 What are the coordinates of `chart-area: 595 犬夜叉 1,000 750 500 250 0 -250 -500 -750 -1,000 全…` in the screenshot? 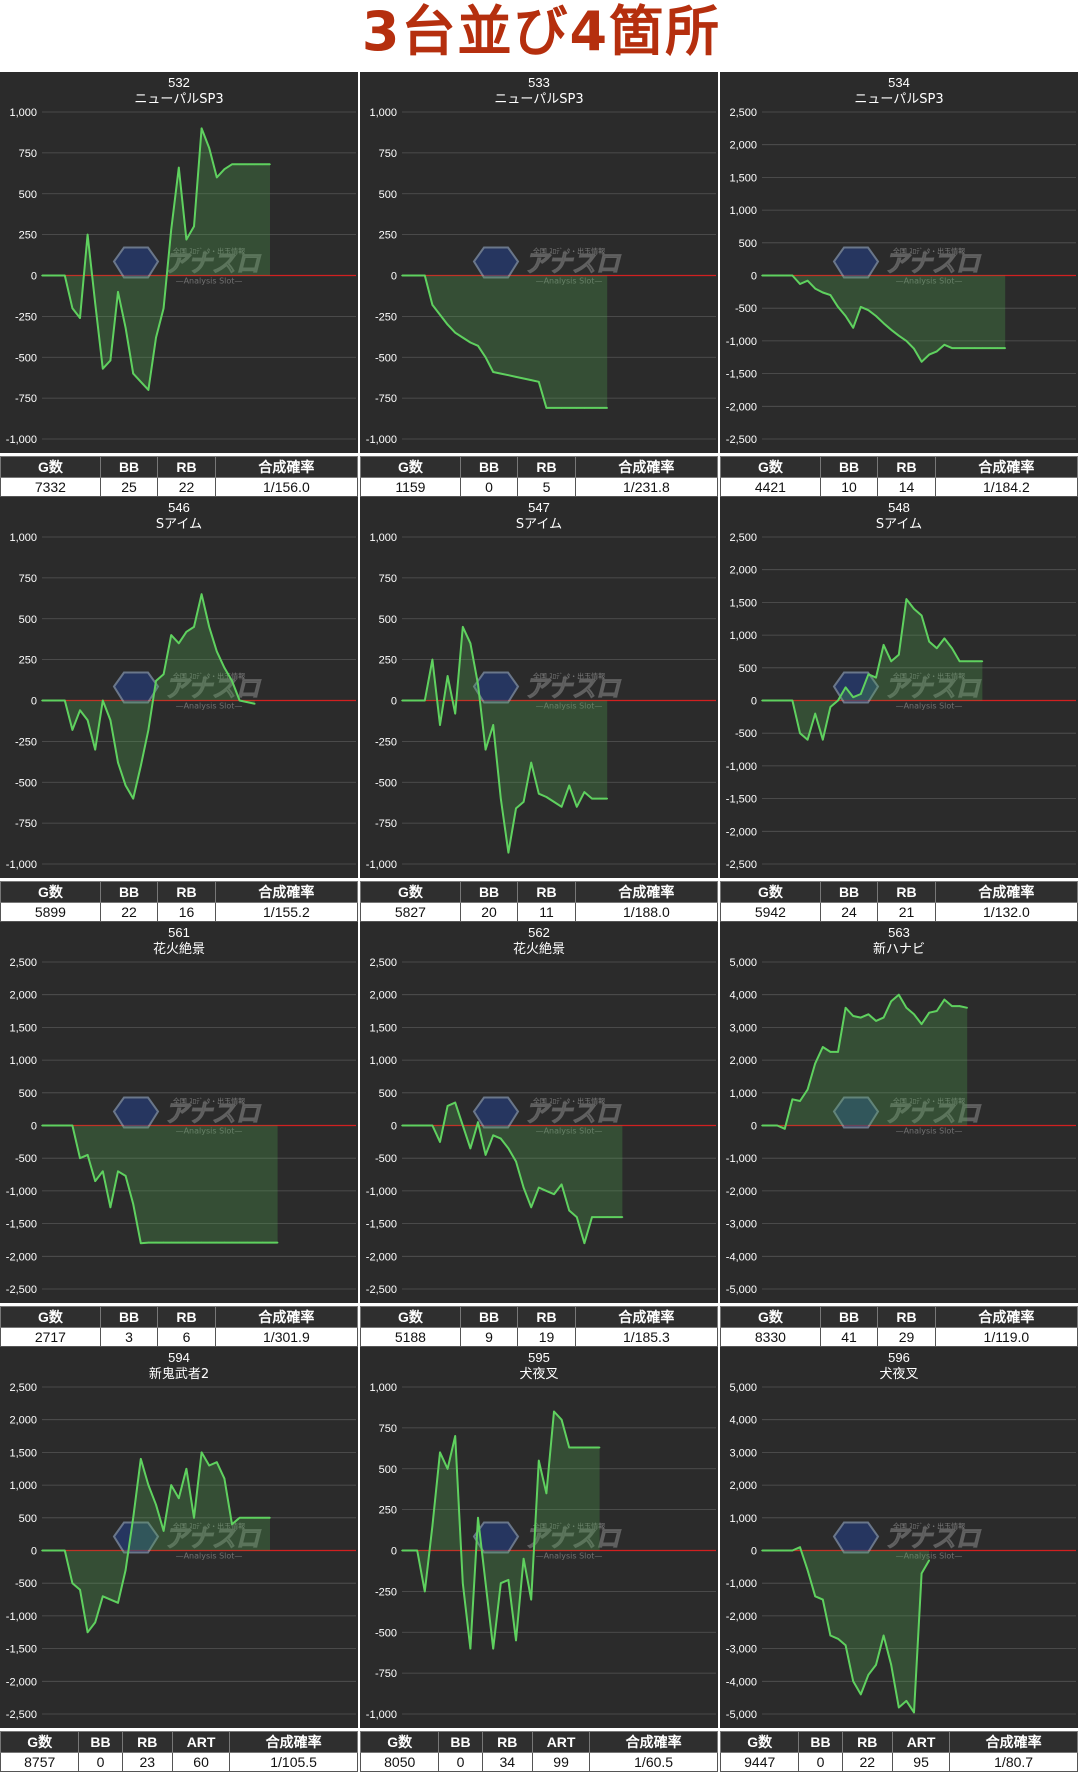 It's located at (539, 1537).